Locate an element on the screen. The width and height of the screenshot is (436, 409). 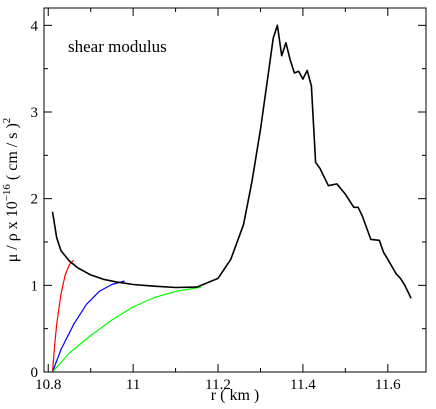
y-axis-label: μ / ρ x 10−16 ( cm / s )2 is located at coordinates (11, 190).